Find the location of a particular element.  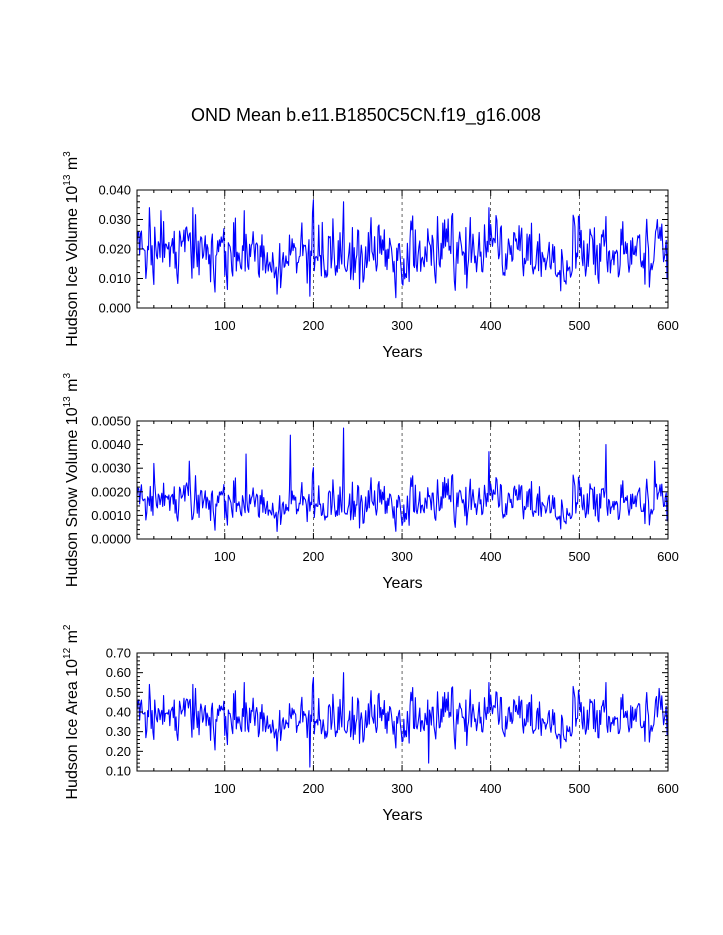

y-tick-label: 0.010 is located at coordinates (114, 278).